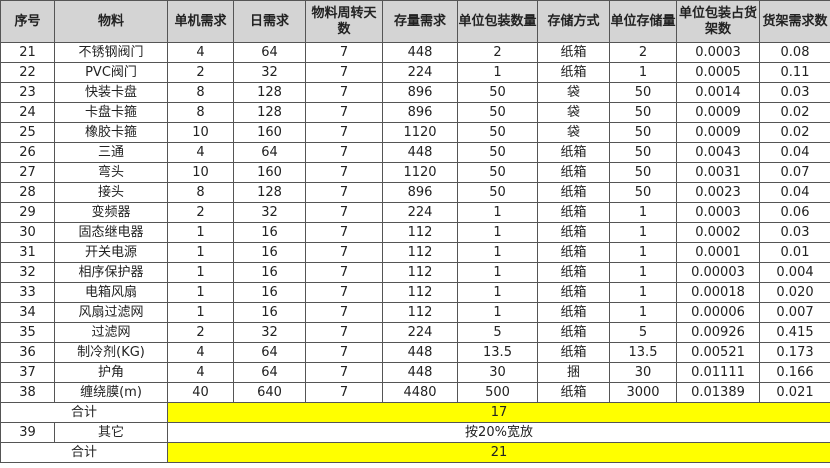  What do you see at coordinates (794, 72) in the screenshot?
I see `table-cell: 0.11` at bounding box center [794, 72].